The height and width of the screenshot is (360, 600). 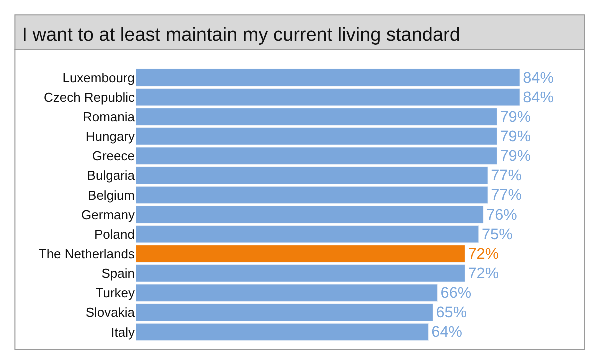 What do you see at coordinates (118, 274) in the screenshot?
I see `y-tick-label: Spain` at bounding box center [118, 274].